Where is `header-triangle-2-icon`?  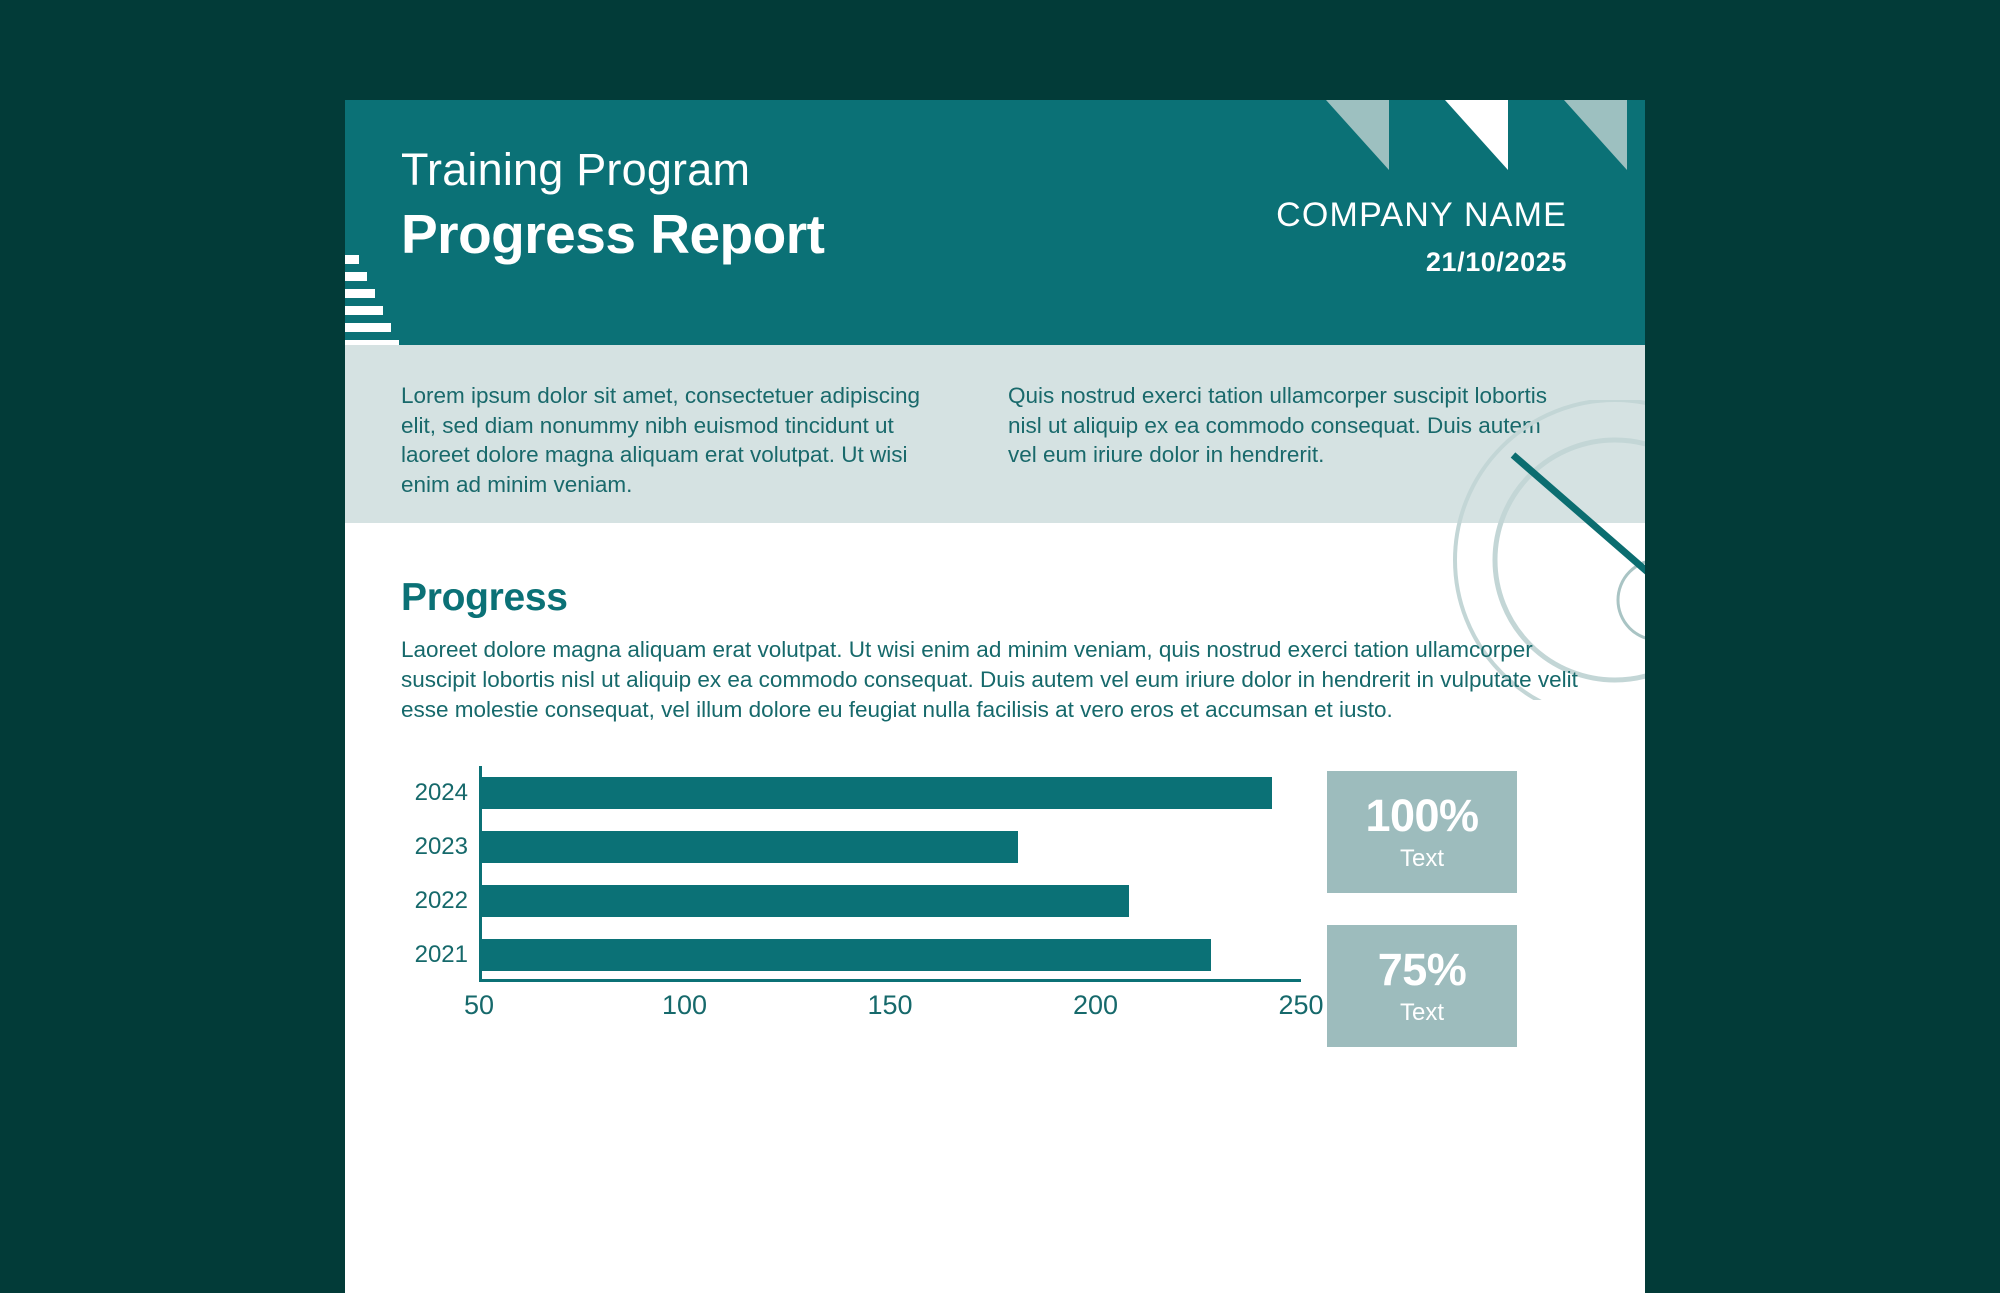 header-triangle-2-icon is located at coordinates (1476, 135).